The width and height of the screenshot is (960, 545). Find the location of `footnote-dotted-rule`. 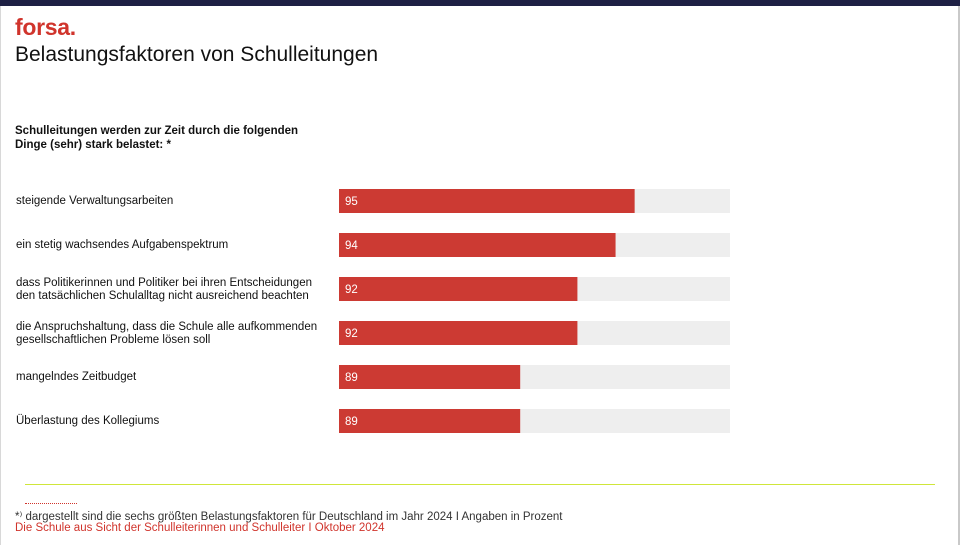

footnote-dotted-rule is located at coordinates (51, 503).